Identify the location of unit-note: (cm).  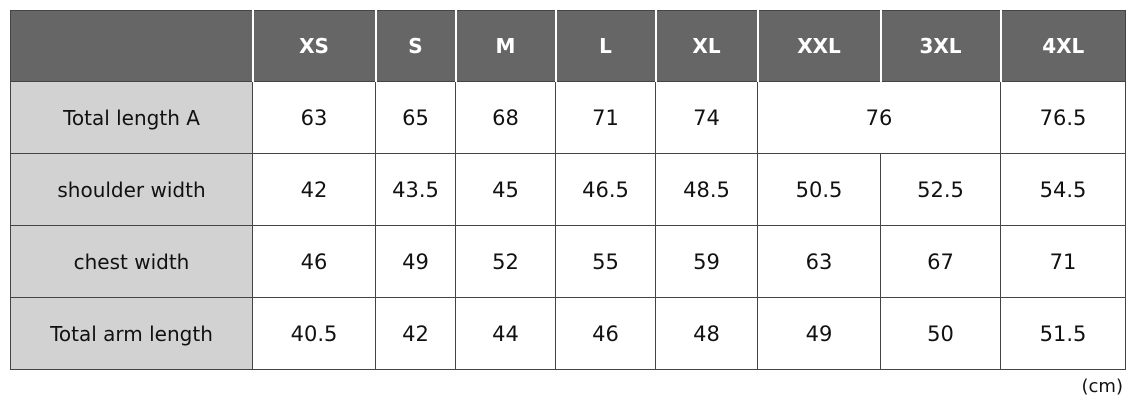
(1102, 386).